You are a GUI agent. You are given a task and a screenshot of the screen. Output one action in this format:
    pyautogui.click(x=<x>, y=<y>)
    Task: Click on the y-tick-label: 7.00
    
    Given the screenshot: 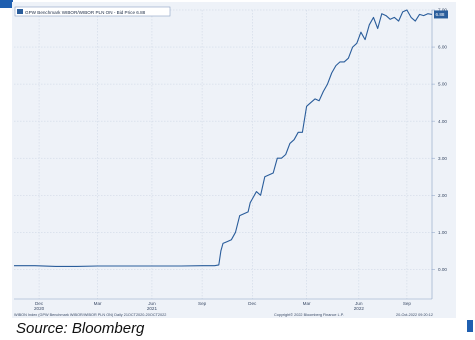 What is the action you would take?
    pyautogui.click(x=442, y=10)
    